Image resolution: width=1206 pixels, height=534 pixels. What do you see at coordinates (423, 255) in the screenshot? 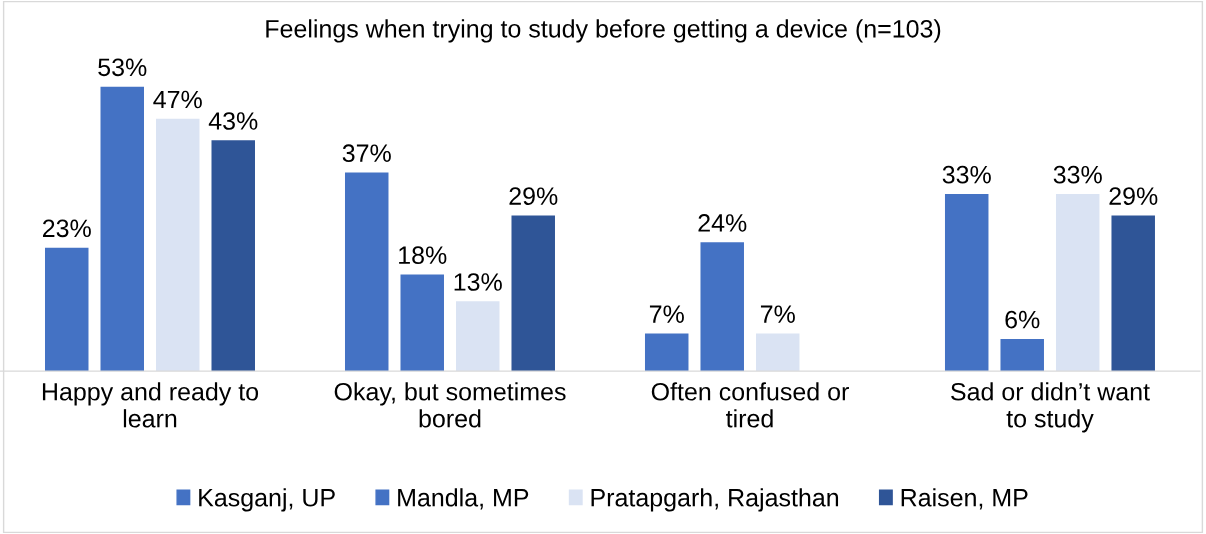
I see `data-label: 18%` at bounding box center [423, 255].